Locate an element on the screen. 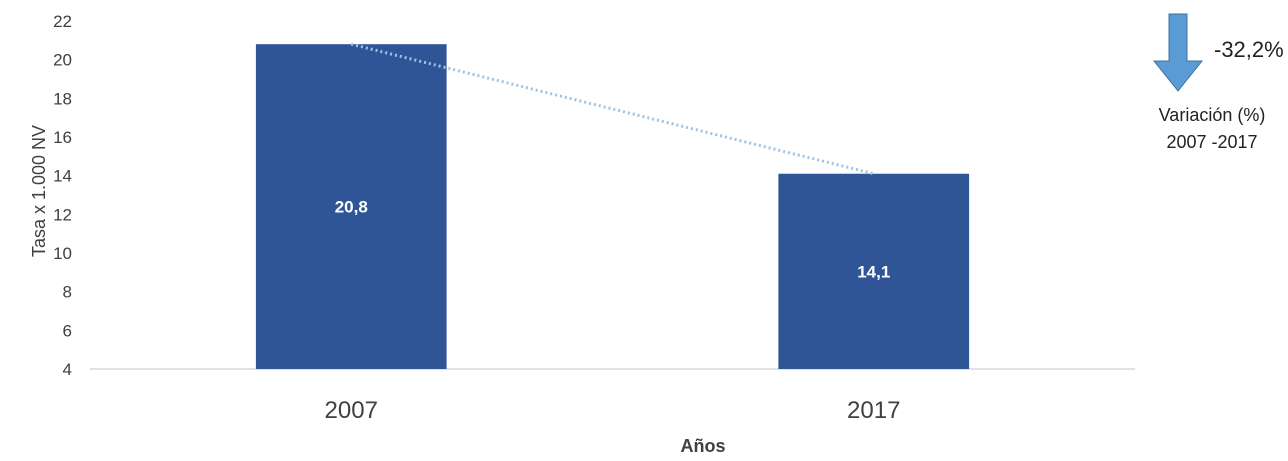 This screenshot has height=461, width=1288. x-axis-title: Años is located at coordinates (703, 446).